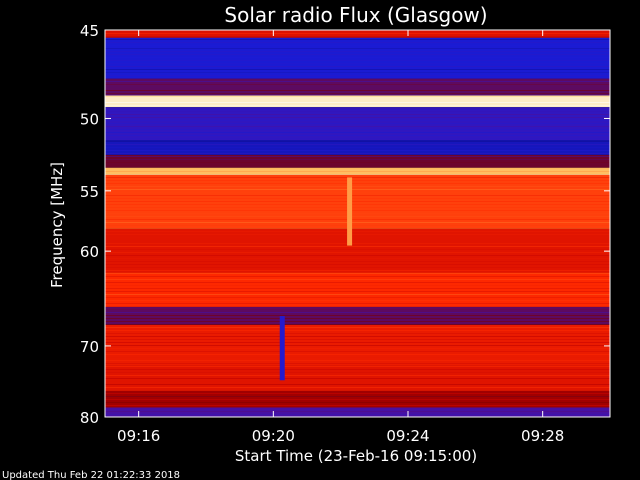 The width and height of the screenshot is (640, 480). I want to click on chart-title: Solar radio Flux (Glasgow), so click(355, 15).